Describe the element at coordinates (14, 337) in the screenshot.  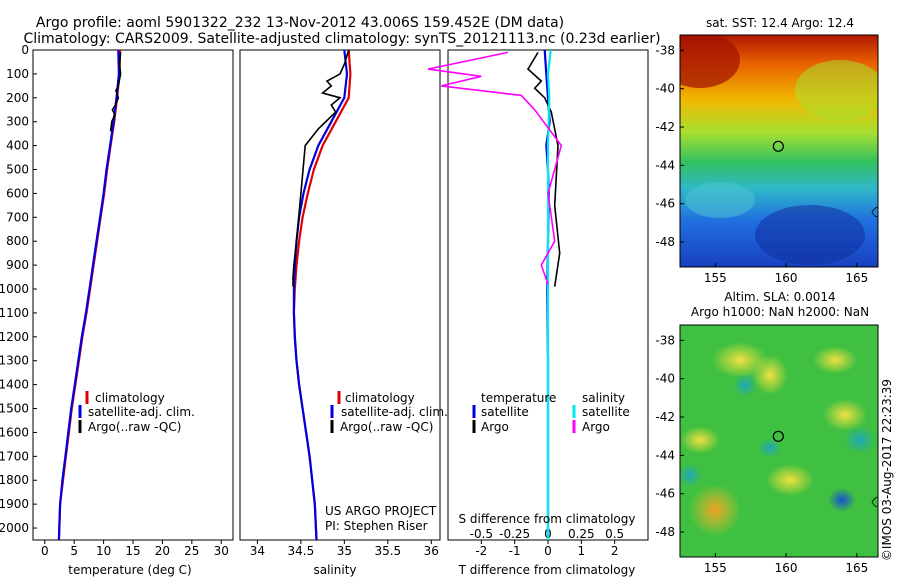
I see `depth-tick-label: 1200` at that location.